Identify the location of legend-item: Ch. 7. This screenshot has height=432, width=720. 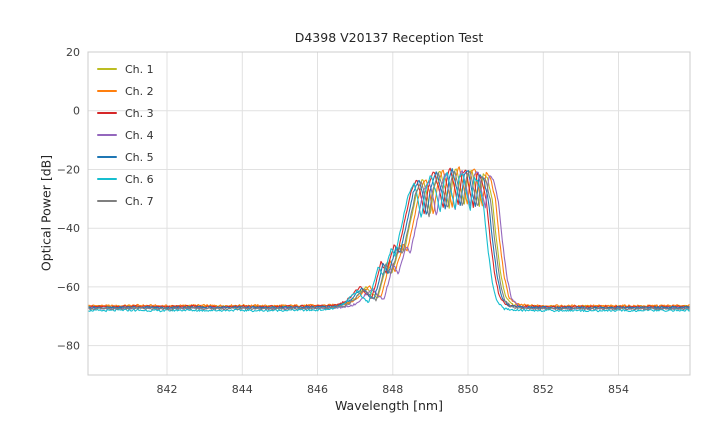
(125, 201).